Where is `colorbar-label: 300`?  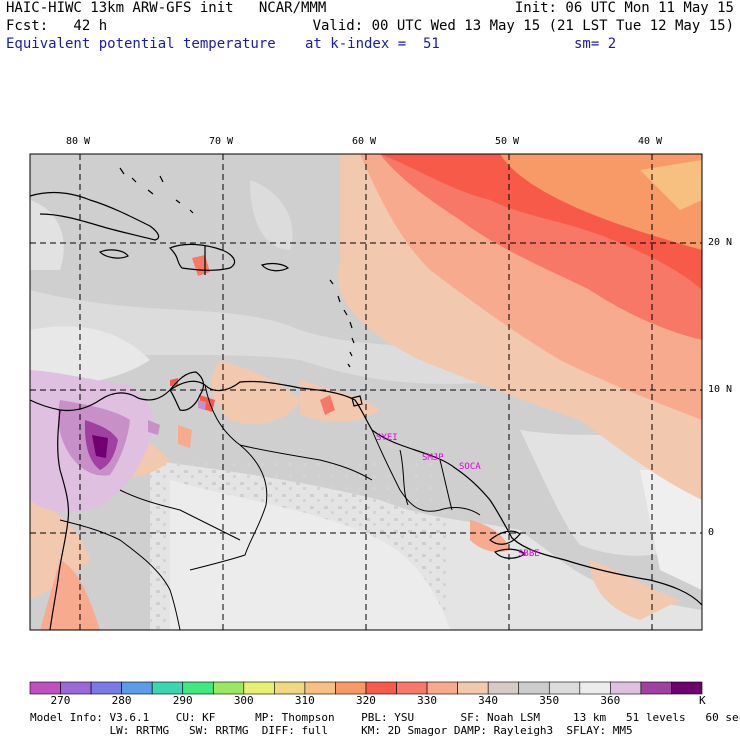
colorbar-label: 300 is located at coordinates (243, 700).